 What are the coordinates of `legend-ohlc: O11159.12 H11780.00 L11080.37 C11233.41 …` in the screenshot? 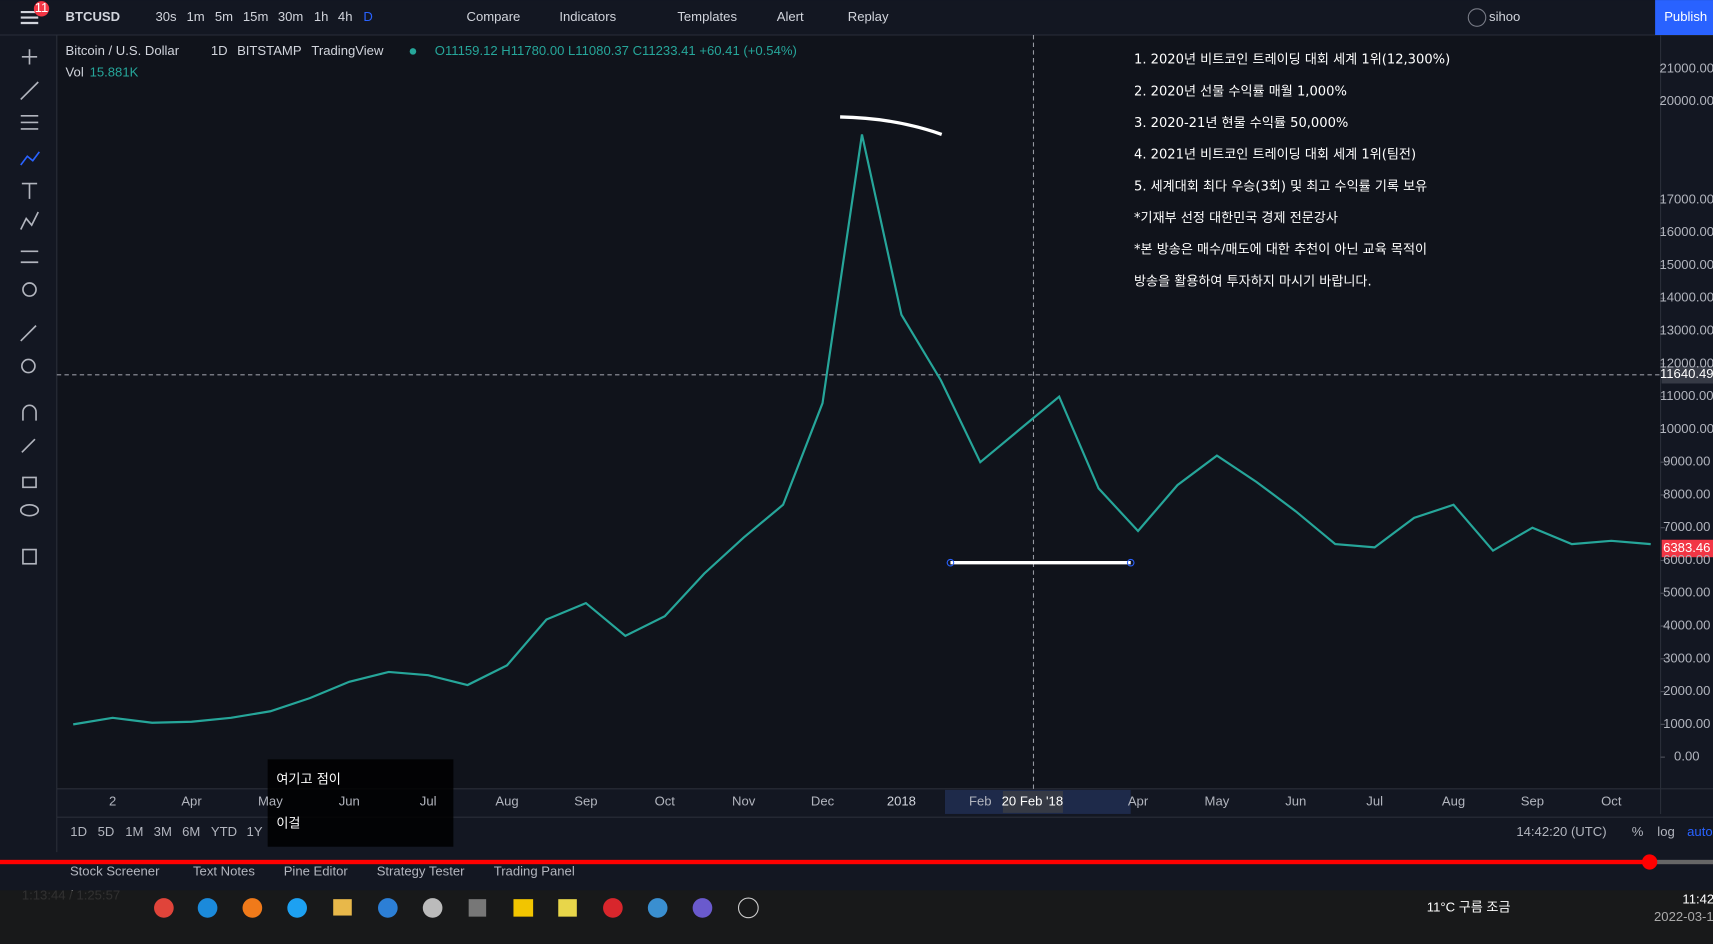 It's located at (616, 50).